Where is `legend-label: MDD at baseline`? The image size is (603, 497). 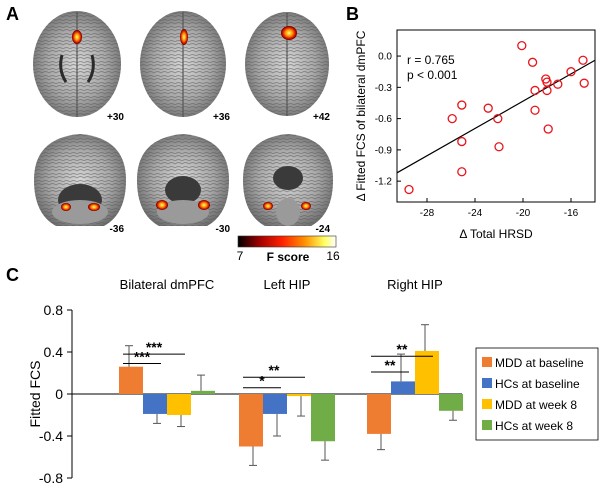 legend-label: MDD at baseline is located at coordinates (539, 363).